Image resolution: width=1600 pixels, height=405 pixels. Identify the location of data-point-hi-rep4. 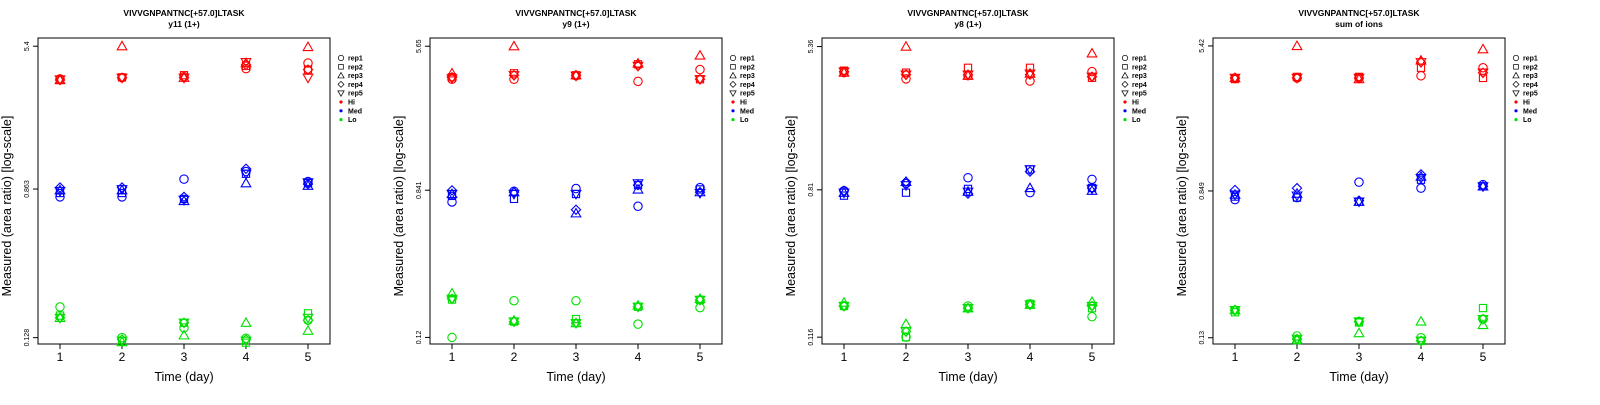
(452, 77).